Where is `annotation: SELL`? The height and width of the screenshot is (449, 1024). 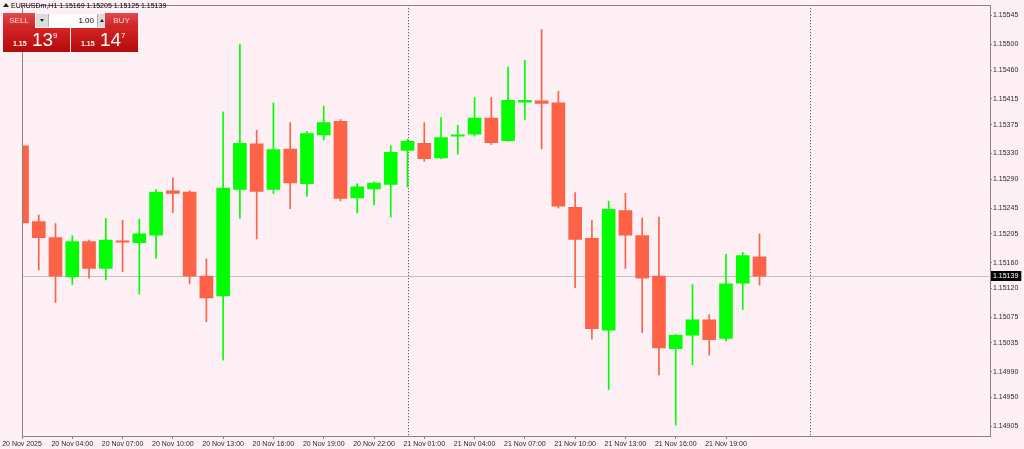 annotation: SELL is located at coordinates (19, 20).